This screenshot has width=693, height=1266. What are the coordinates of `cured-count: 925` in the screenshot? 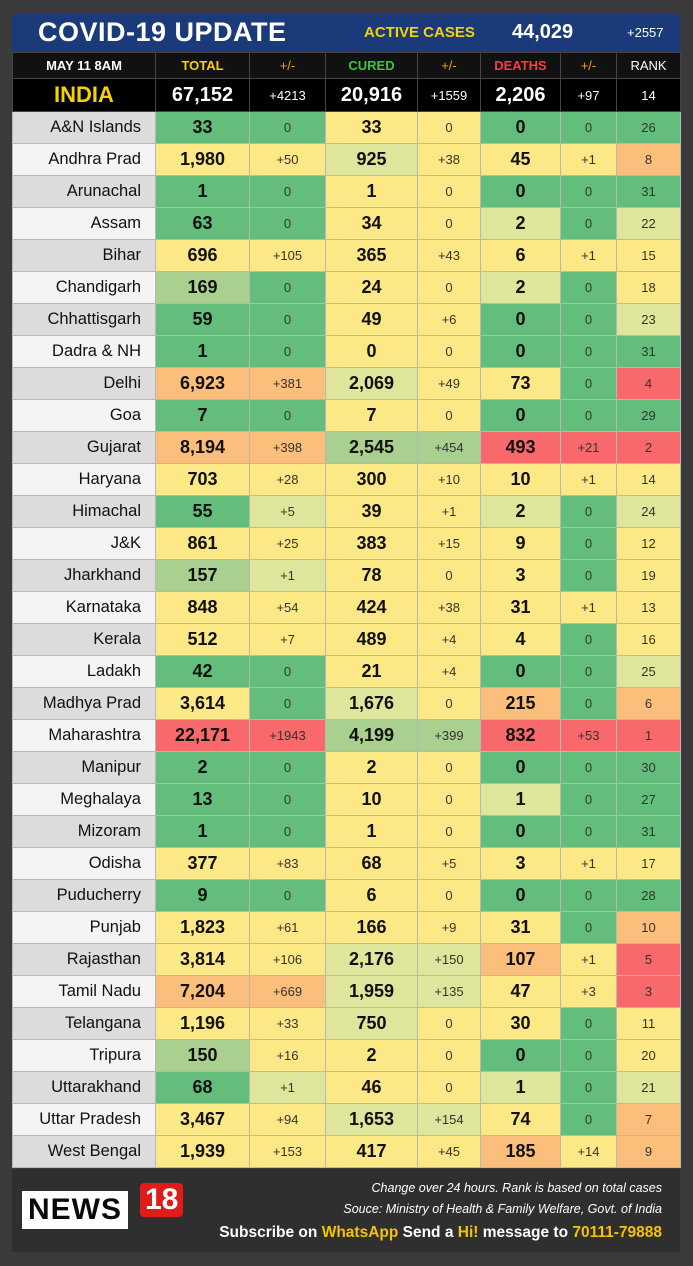 It's located at (371, 159).